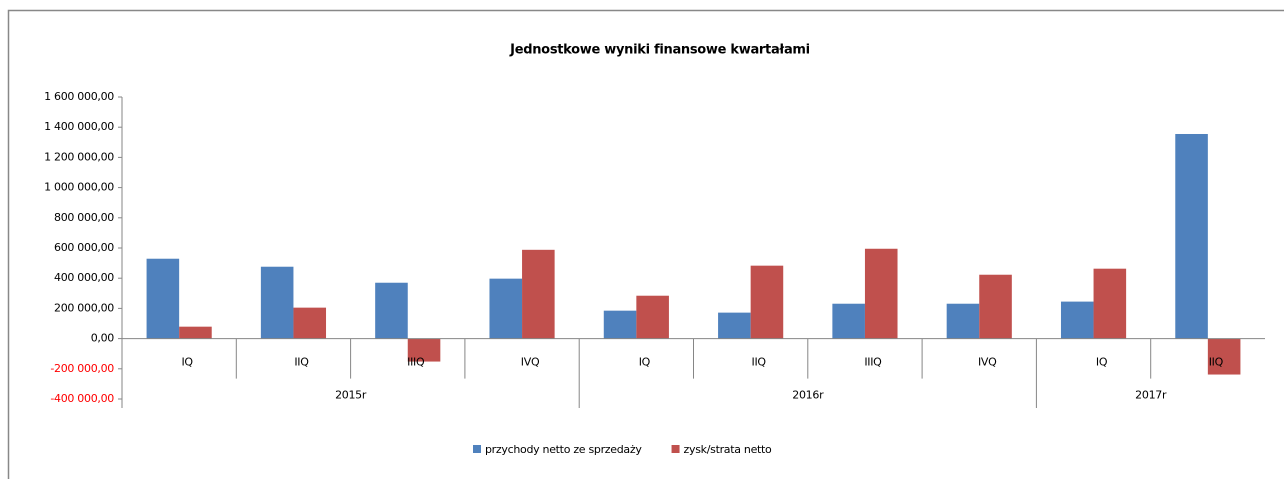 This screenshot has width=1284, height=479. I want to click on y-tick-label: -400 000,00, so click(82, 398).